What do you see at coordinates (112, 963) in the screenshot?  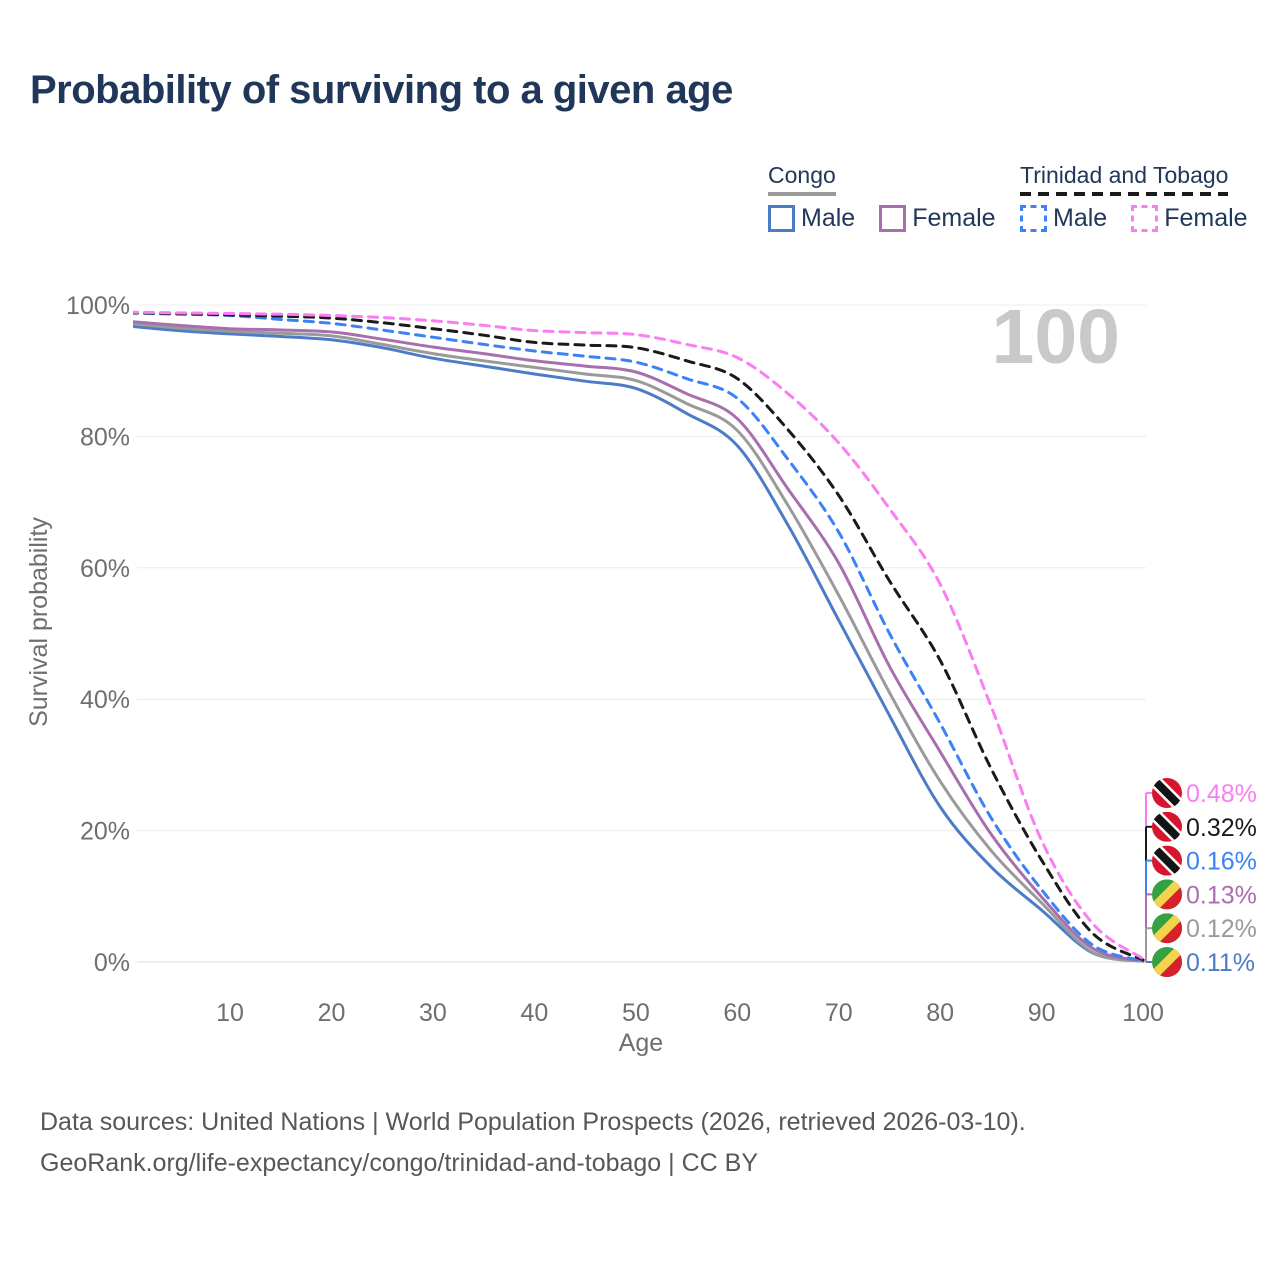 I see `y-tick-0%: 0%` at bounding box center [112, 963].